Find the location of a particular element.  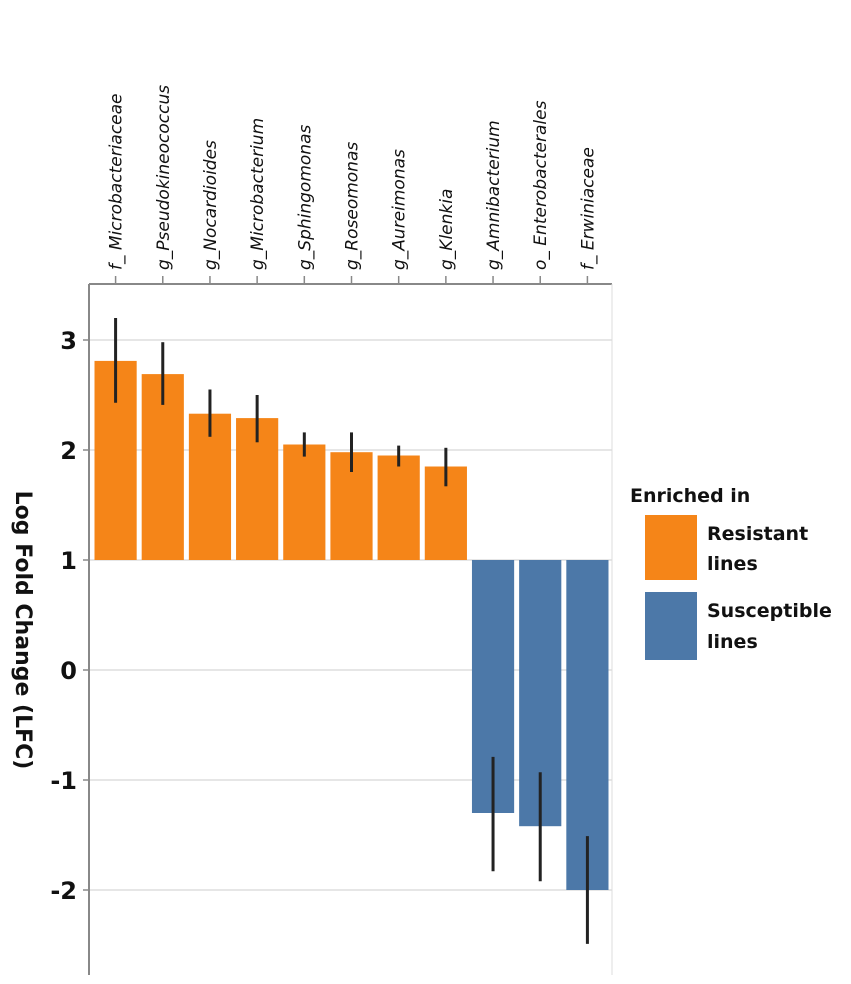

category-label: f_ Microbacteriaceae is located at coordinates (117, 181).